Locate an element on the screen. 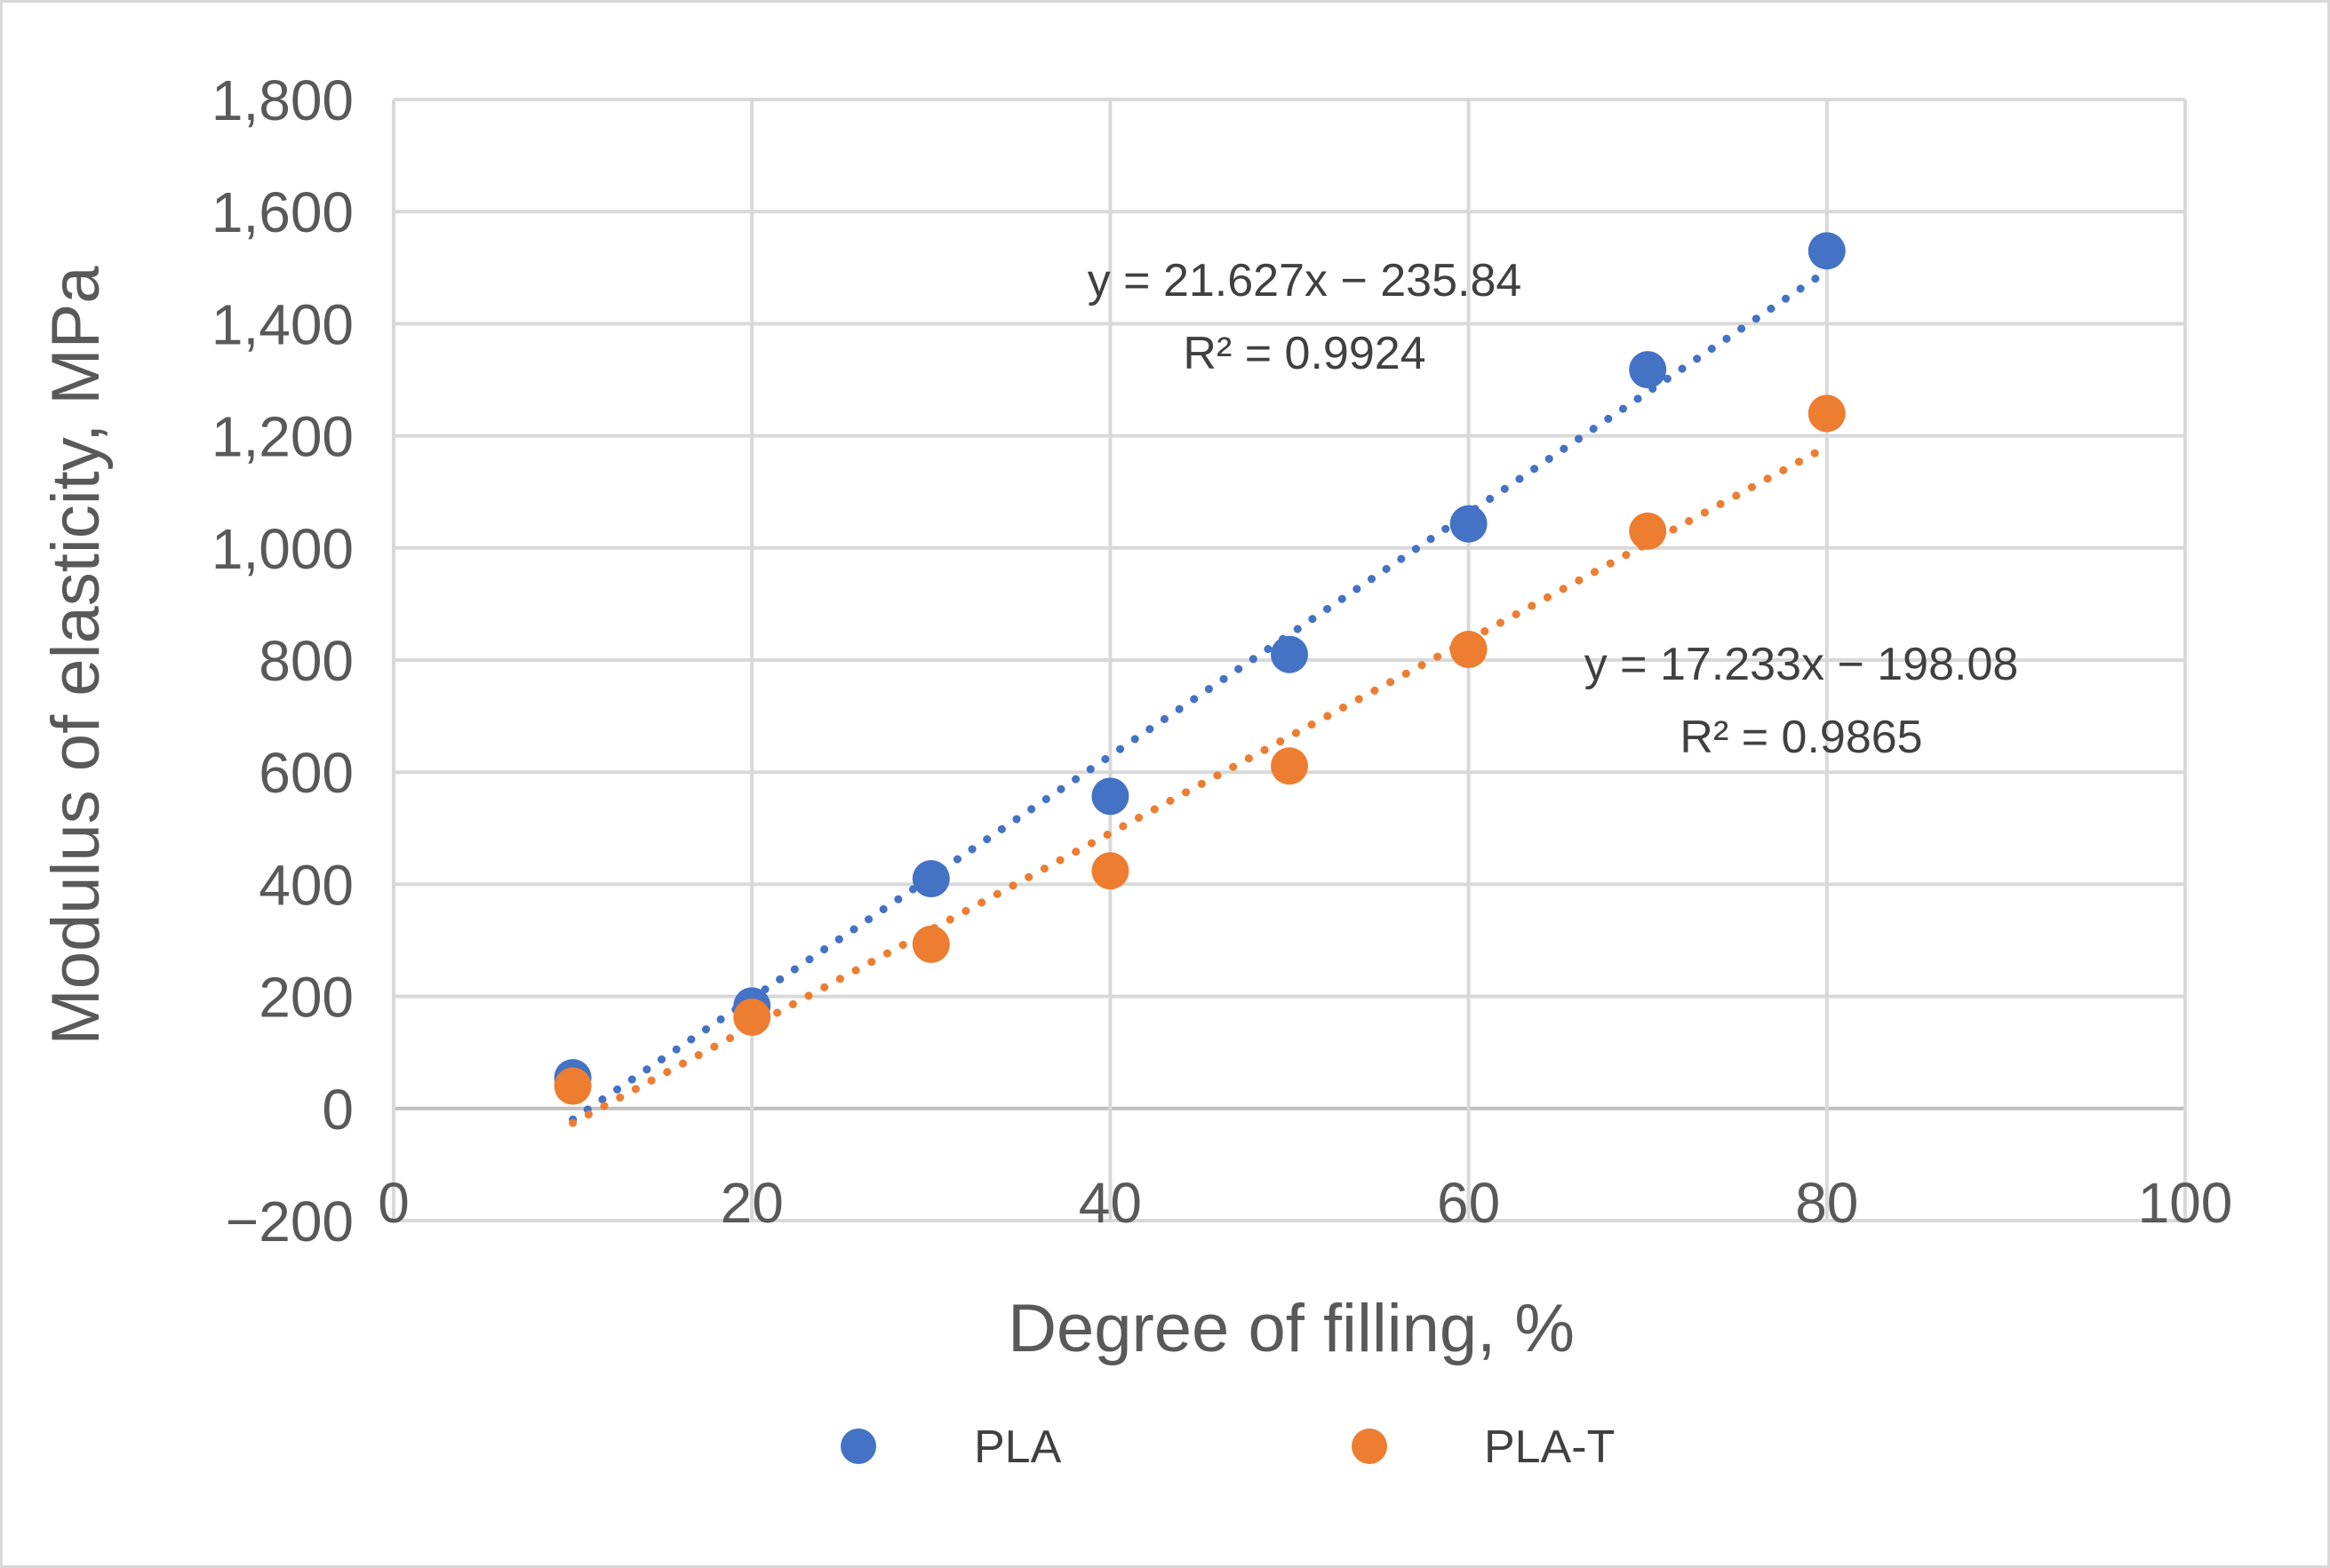 This screenshot has width=2330, height=1568. x-tick-label: 40 is located at coordinates (1110, 1203).